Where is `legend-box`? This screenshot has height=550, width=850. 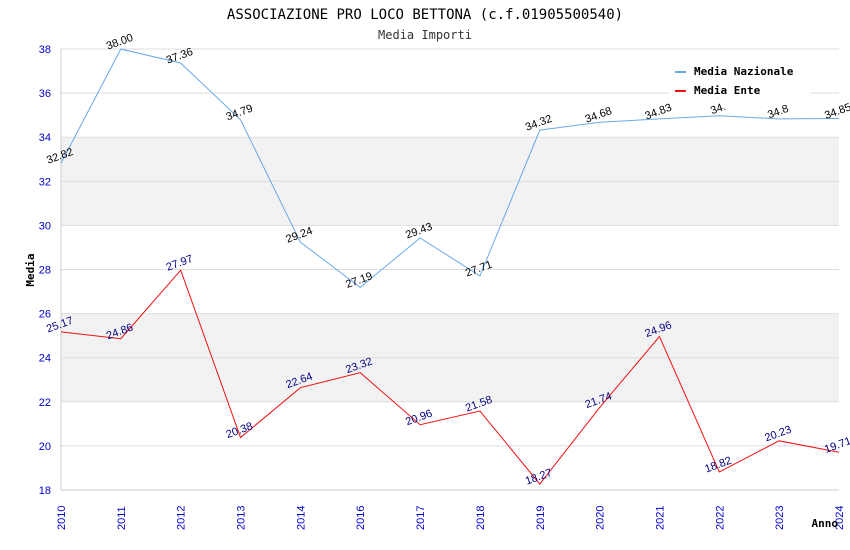
legend-box is located at coordinates (739, 79).